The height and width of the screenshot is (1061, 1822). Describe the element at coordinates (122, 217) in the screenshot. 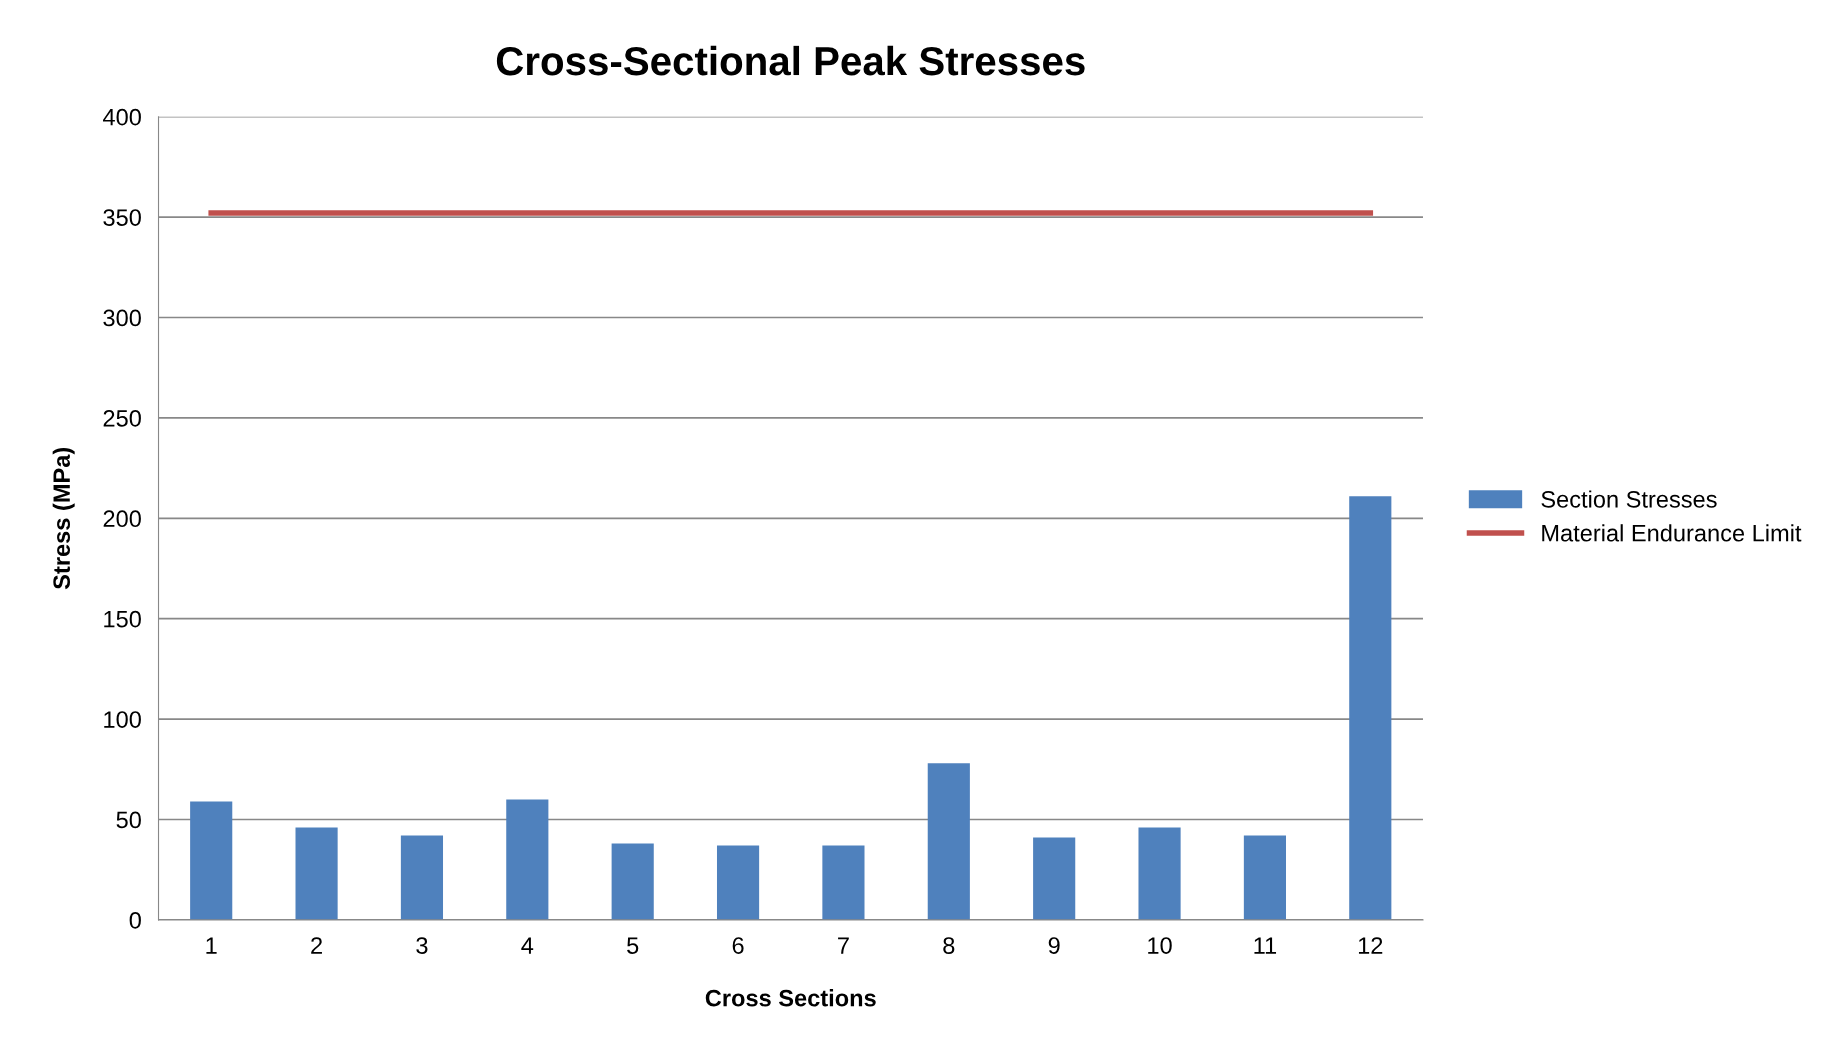

I see `y-tick-label: 350` at that location.